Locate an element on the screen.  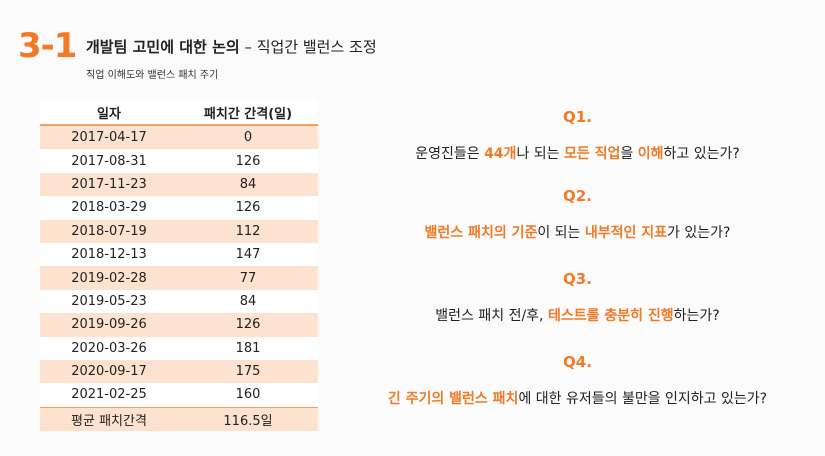
question-4: Q4. 긴 주기의 밸런스 패치에 대한 유저들의 불만을 인지하고 있는가? is located at coordinates (577, 380).